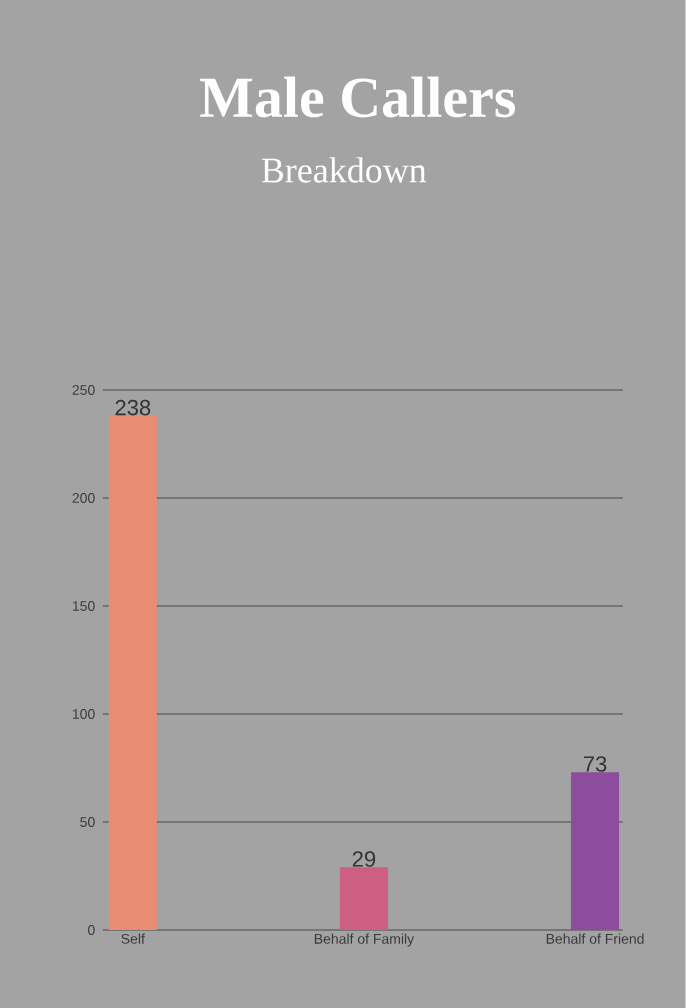 The image size is (686, 1008). I want to click on y-tick-label: 200, so click(83, 498).